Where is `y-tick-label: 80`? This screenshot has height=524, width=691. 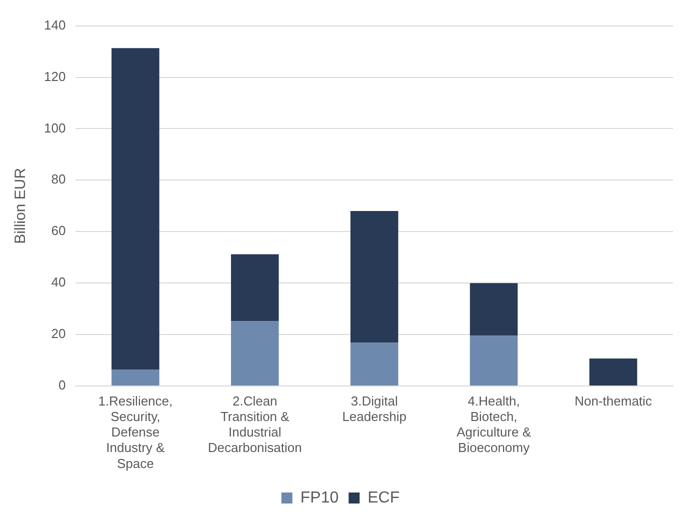
y-tick-label: 80 is located at coordinates (58, 179).